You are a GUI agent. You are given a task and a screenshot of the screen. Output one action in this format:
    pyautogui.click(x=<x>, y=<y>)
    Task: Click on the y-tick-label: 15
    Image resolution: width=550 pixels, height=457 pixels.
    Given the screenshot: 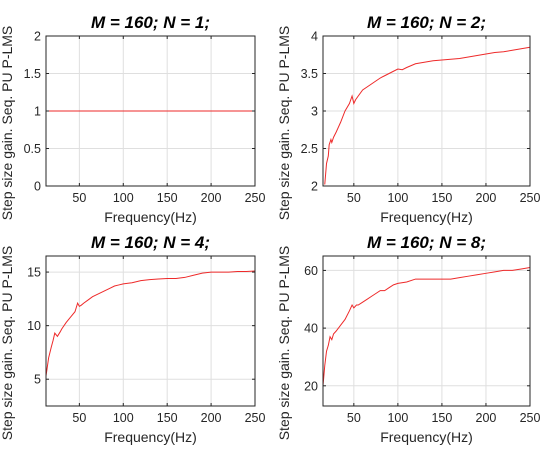 What is the action you would take?
    pyautogui.click(x=34, y=273)
    